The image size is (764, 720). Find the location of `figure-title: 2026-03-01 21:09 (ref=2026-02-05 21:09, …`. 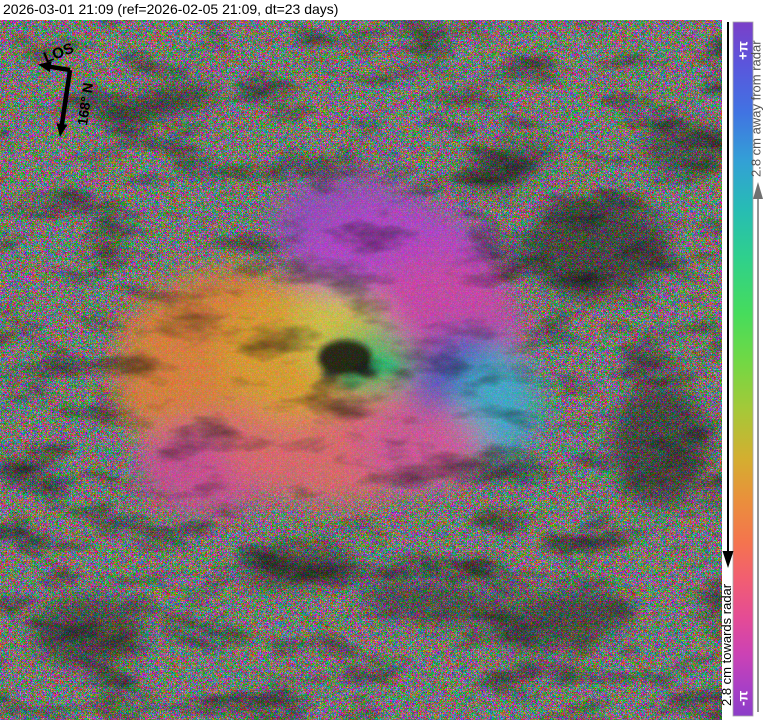

figure-title: 2026-03-01 21:09 (ref=2026-02-05 21:09, … is located at coordinates (171, 9).